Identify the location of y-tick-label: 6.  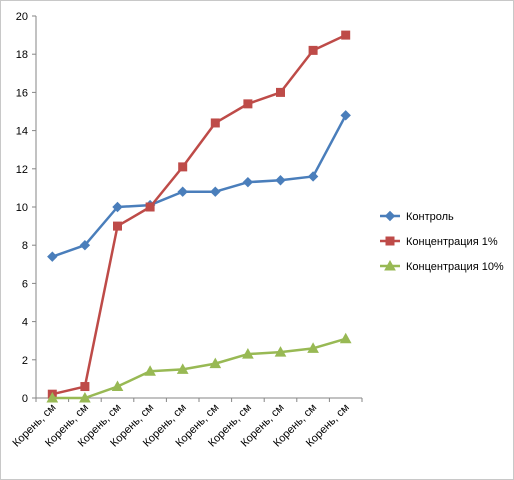
(25, 284).